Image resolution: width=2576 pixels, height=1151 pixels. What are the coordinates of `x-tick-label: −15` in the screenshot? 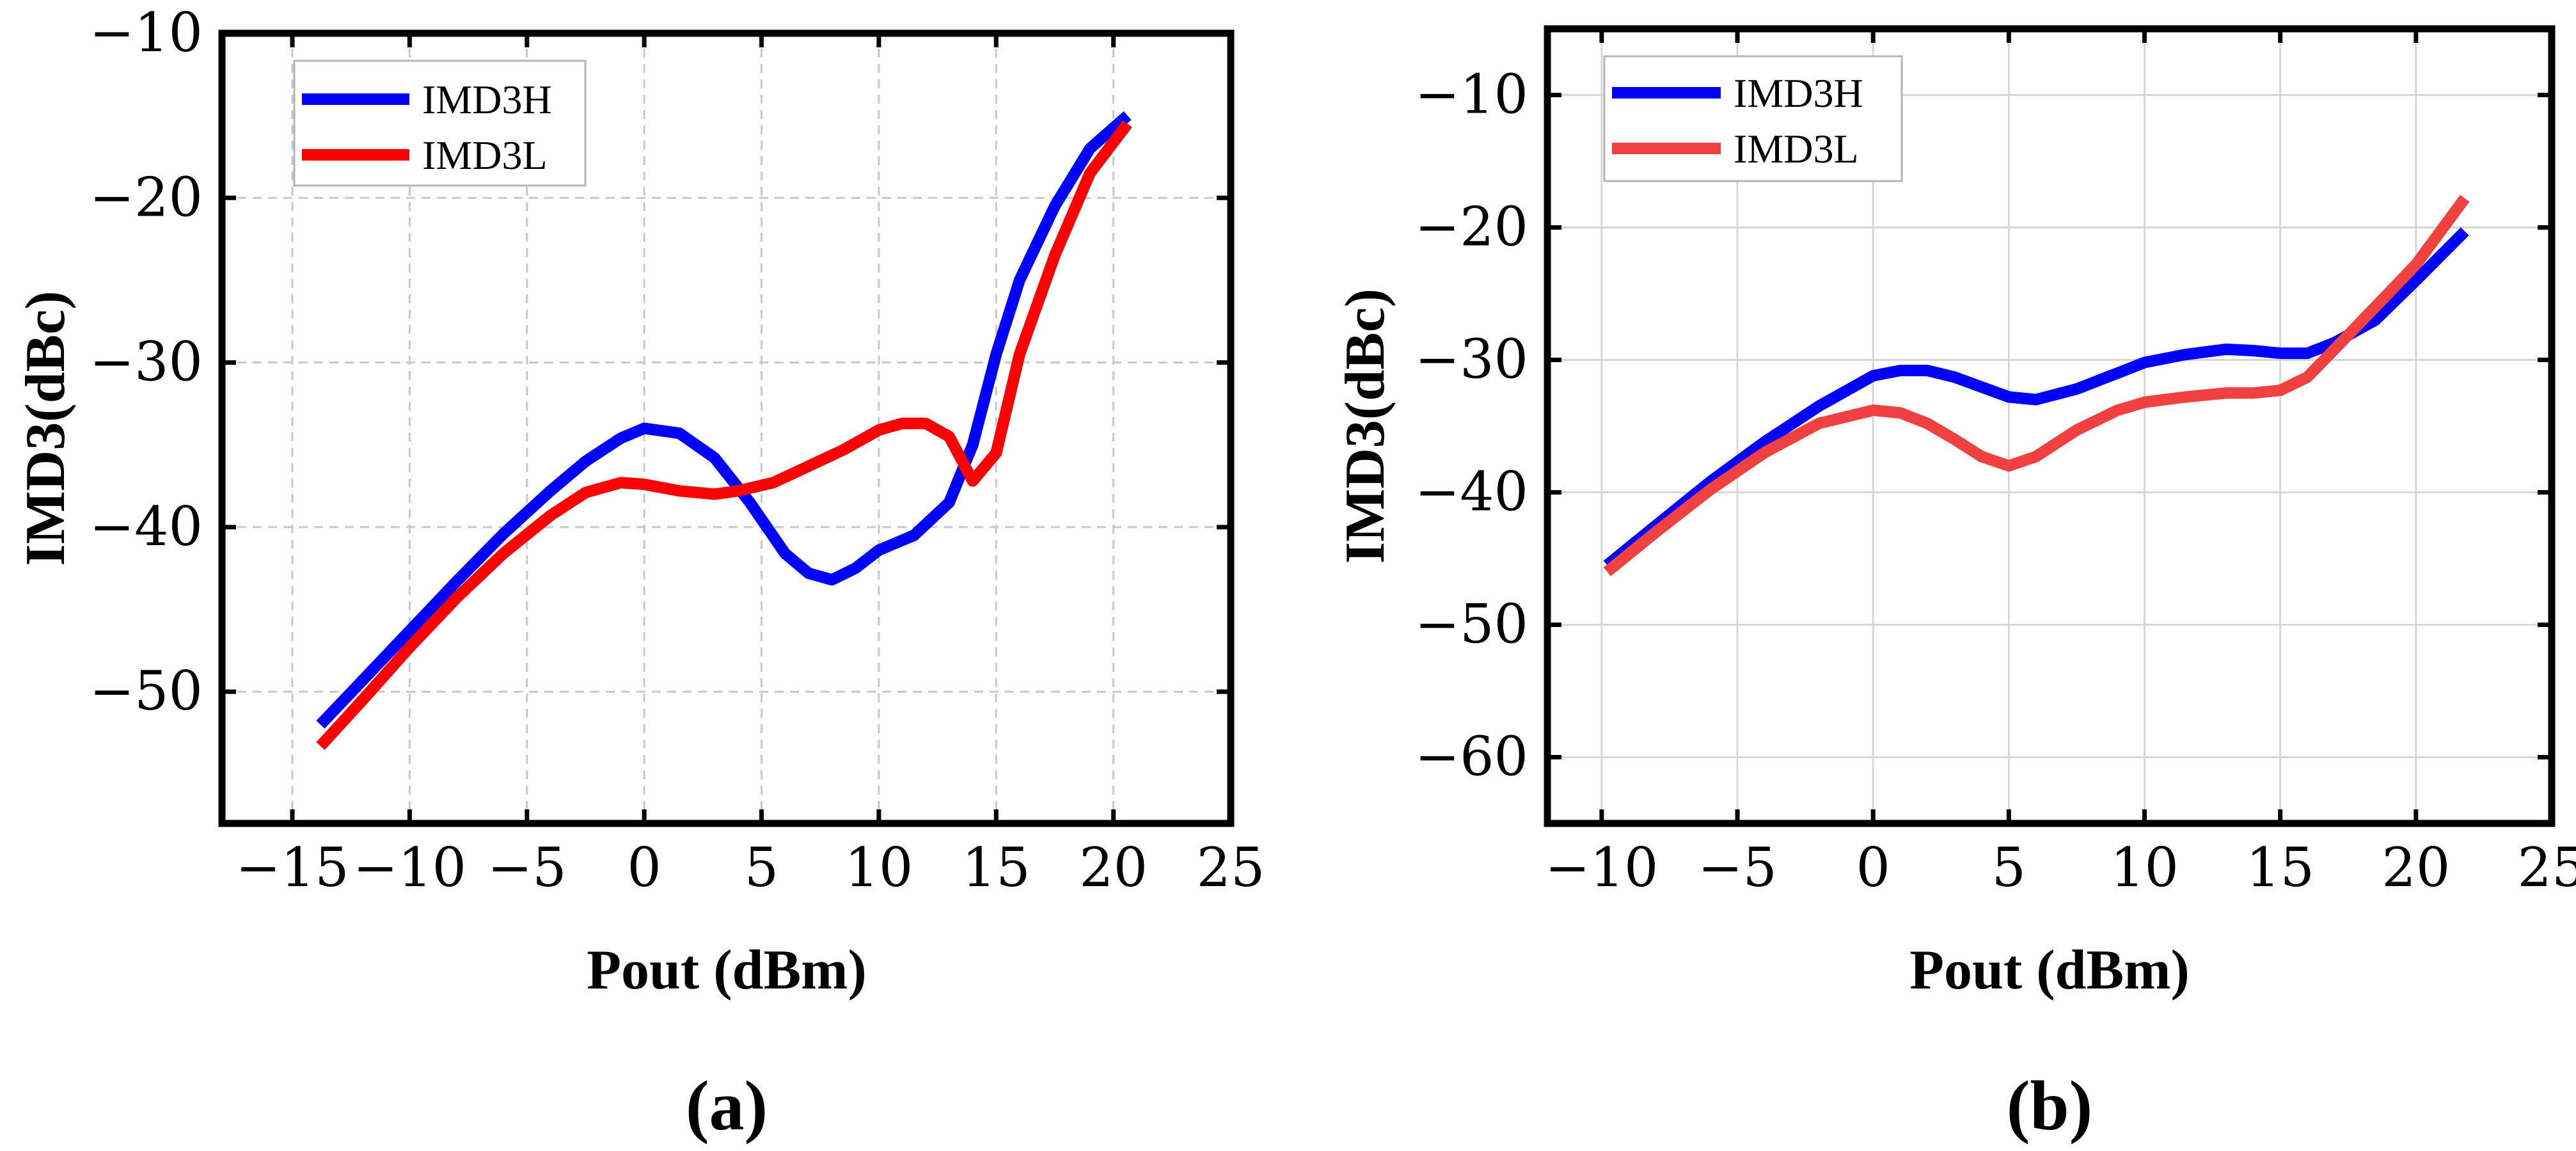 It's located at (292, 867).